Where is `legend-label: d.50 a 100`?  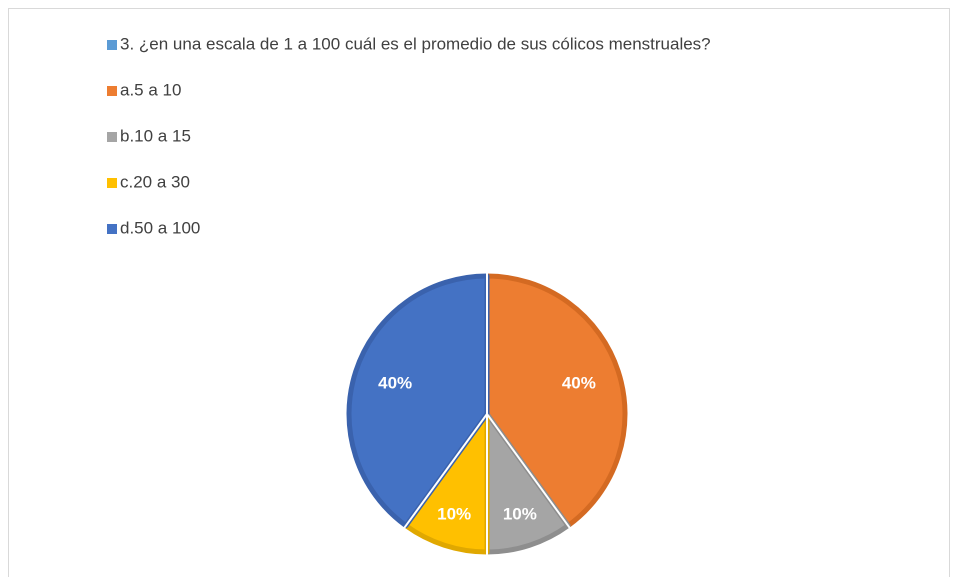
legend-label: d.50 a 100 is located at coordinates (160, 227).